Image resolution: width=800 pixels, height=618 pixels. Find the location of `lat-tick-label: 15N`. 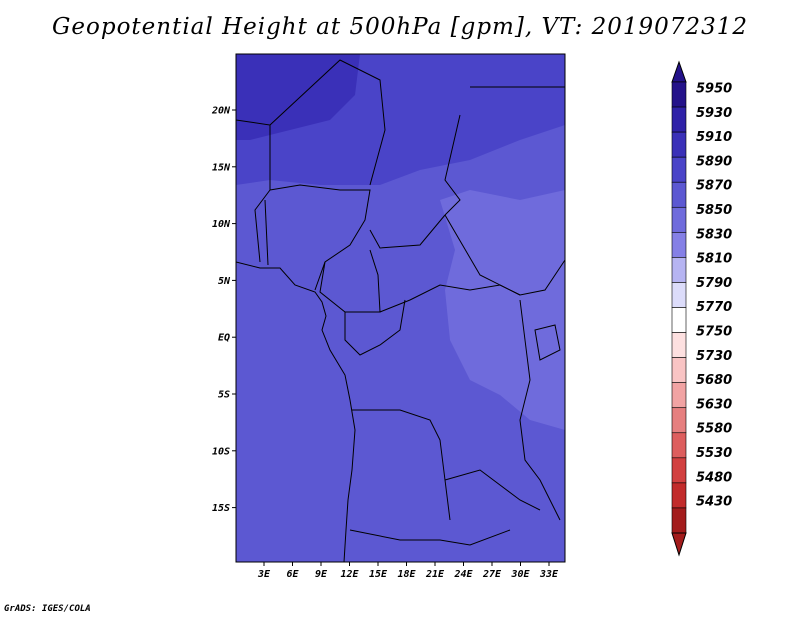

lat-tick-label: 15N is located at coordinates (221, 167).